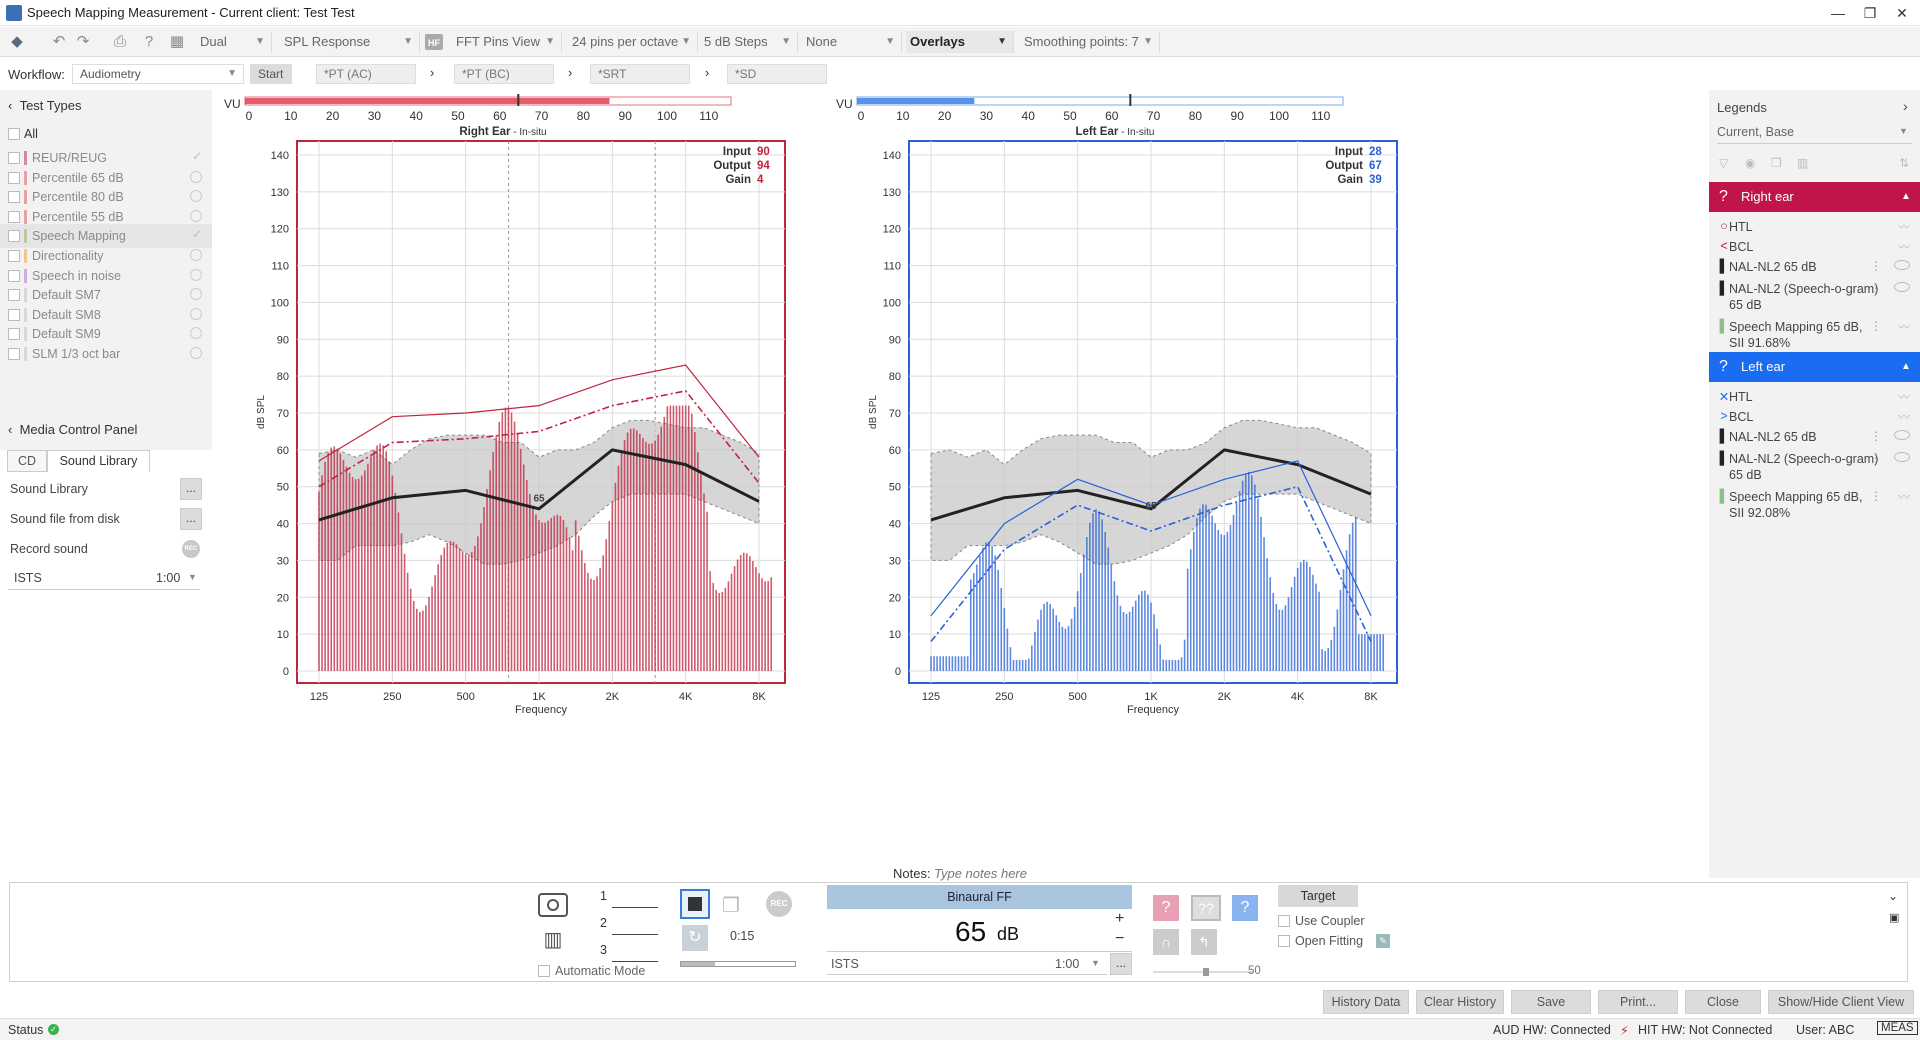  Describe the element at coordinates (83, 41) in the screenshot. I see `redo-icon: ↷` at that location.